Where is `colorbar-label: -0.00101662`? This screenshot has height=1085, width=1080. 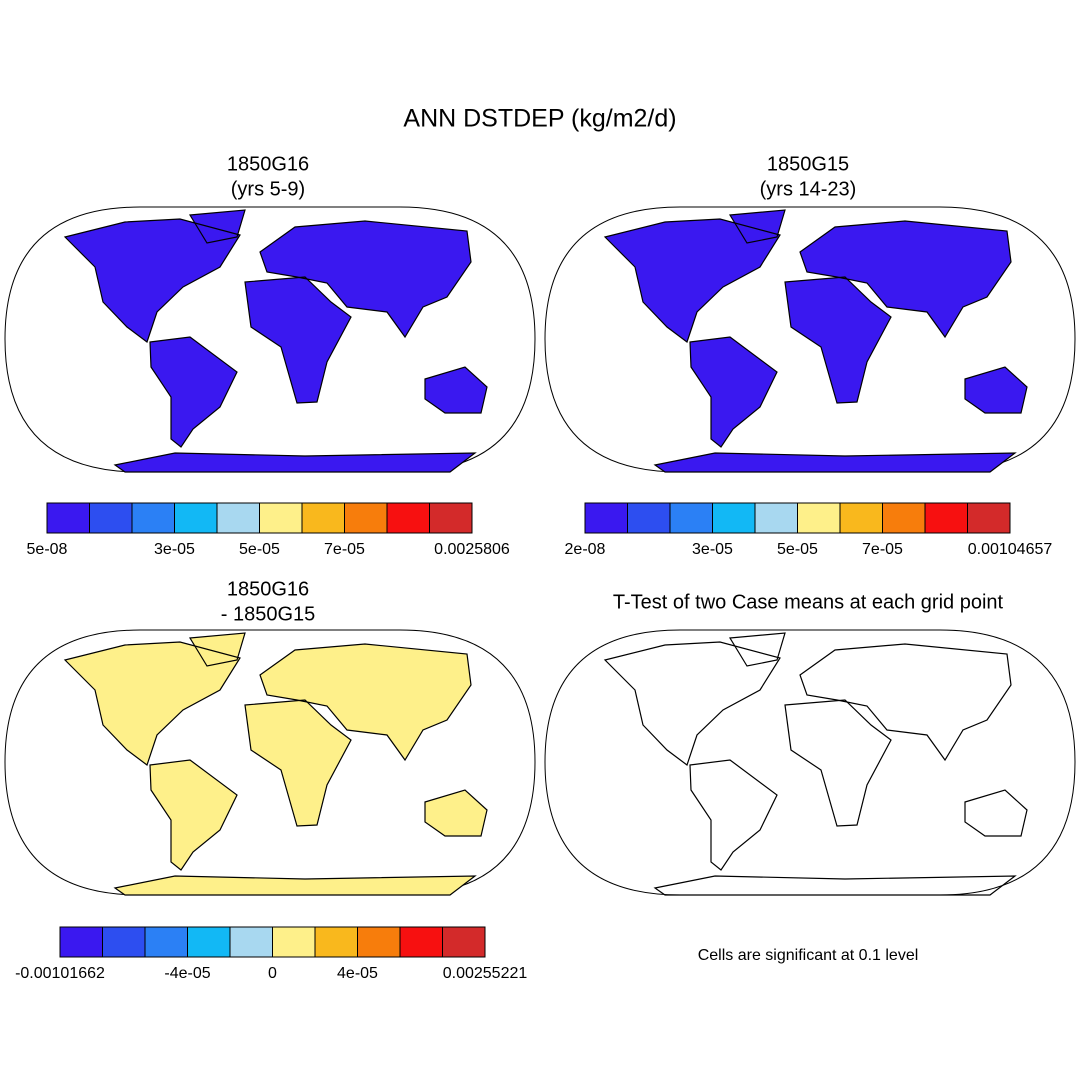 colorbar-label: -0.00101662 is located at coordinates (60, 973).